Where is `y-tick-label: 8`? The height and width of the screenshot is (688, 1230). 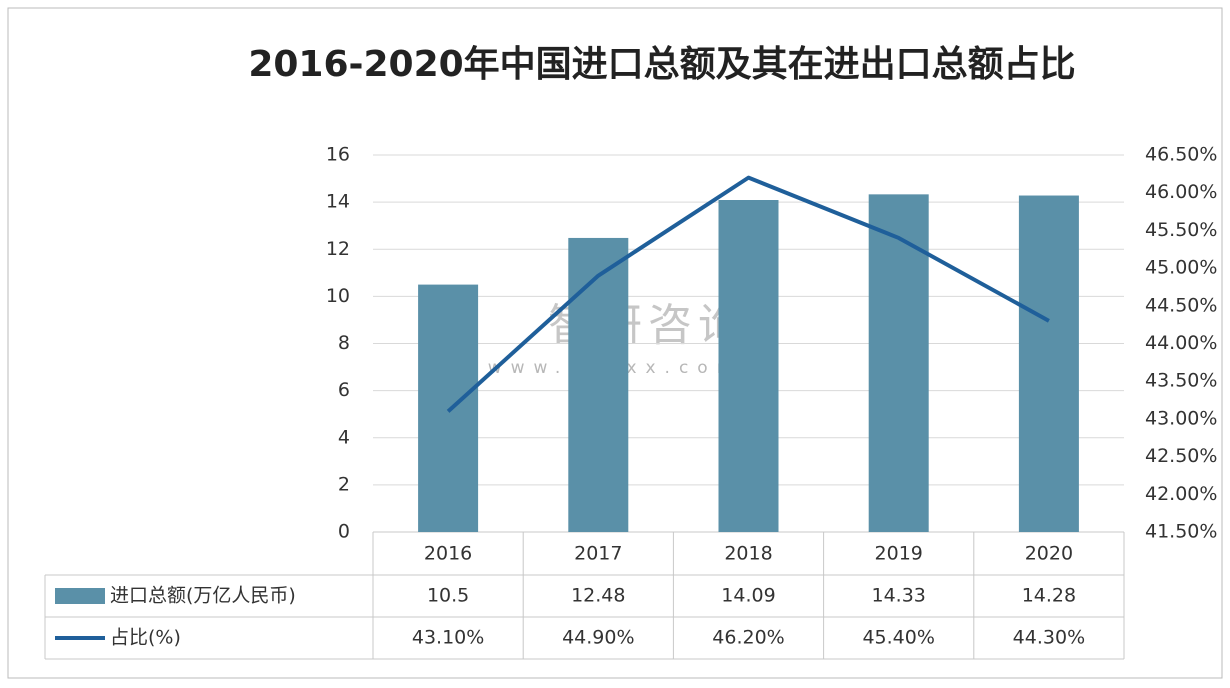 y-tick-label: 8 is located at coordinates (344, 343).